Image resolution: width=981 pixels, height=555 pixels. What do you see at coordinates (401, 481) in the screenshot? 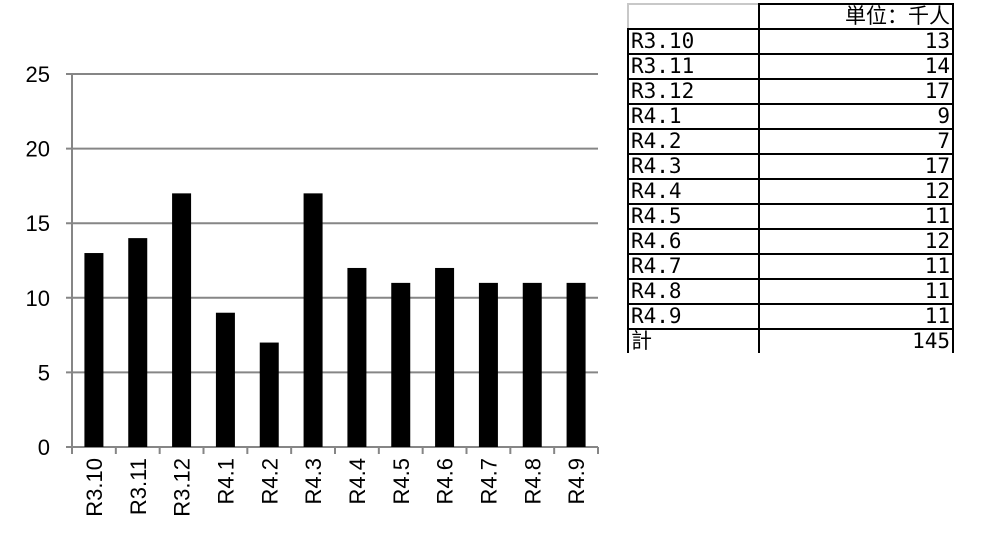
I see `x-tick-label: R4.5` at bounding box center [401, 481].